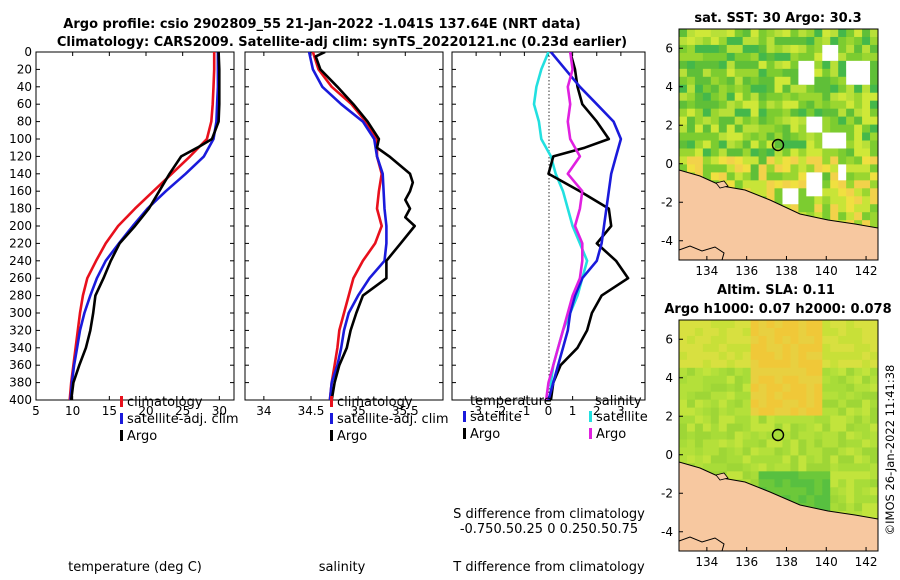  I want to click on temperature-xlabel: temperature (deg C), so click(135, 567).